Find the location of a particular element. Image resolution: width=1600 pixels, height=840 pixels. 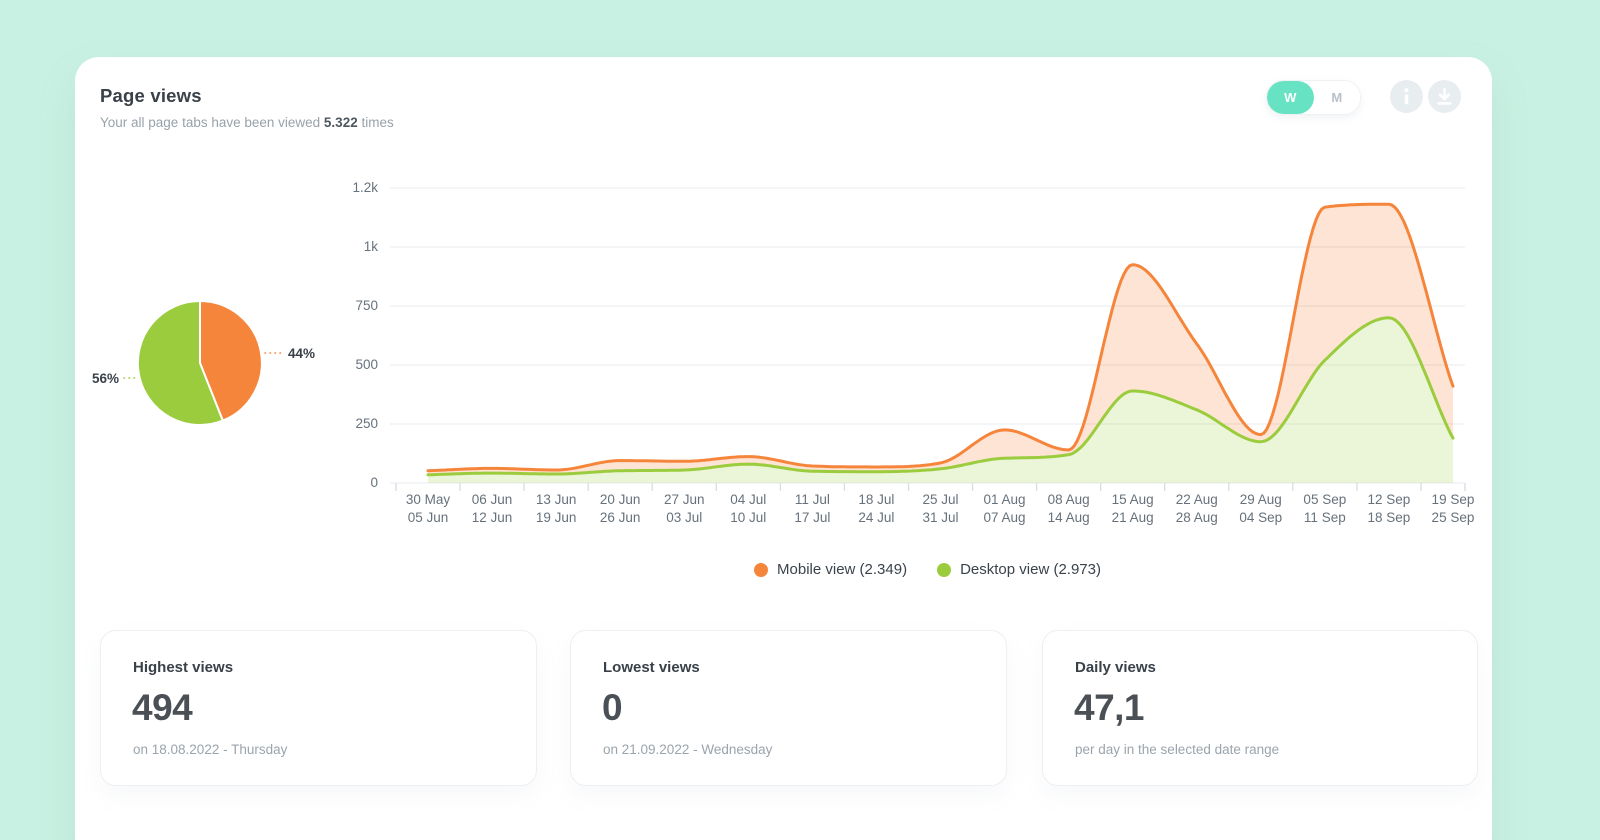

page-title: Page views is located at coordinates (151, 95).